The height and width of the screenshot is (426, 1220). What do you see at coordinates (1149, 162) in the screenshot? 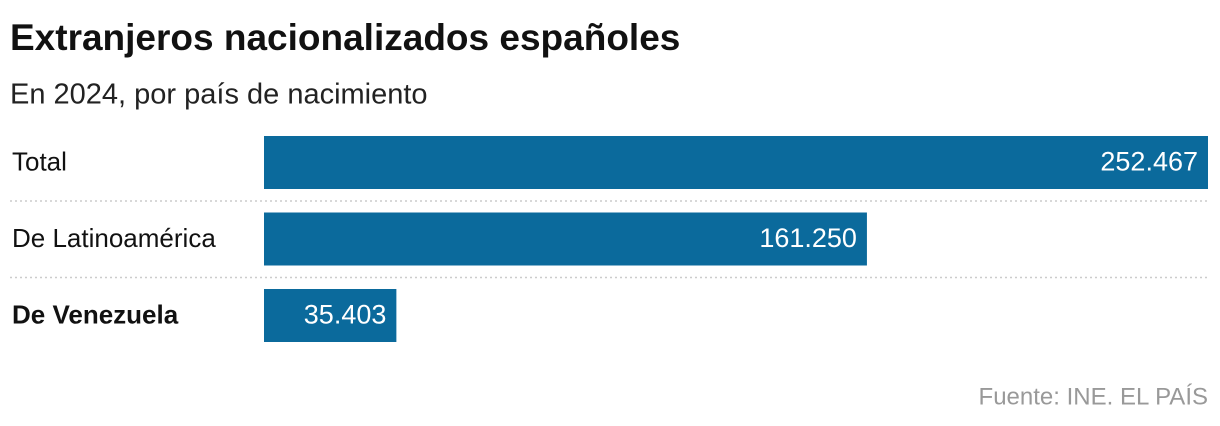
I see `value-label: 252.467` at bounding box center [1149, 162].